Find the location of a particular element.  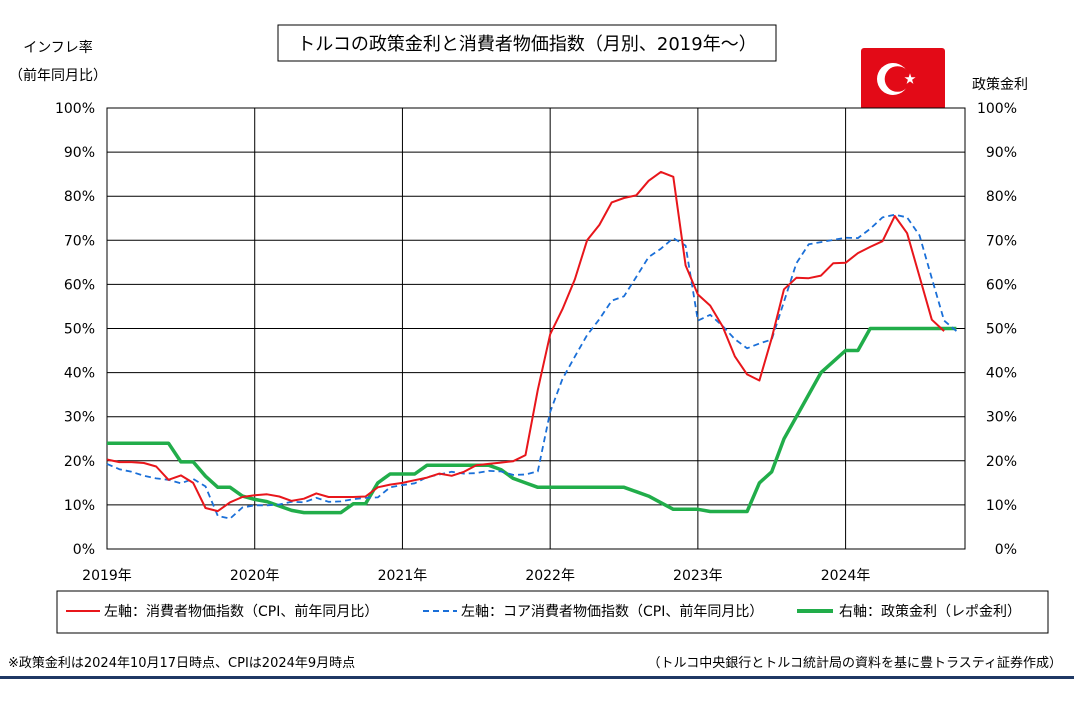

y-left-tick-label: 90% is located at coordinates (79, 153).